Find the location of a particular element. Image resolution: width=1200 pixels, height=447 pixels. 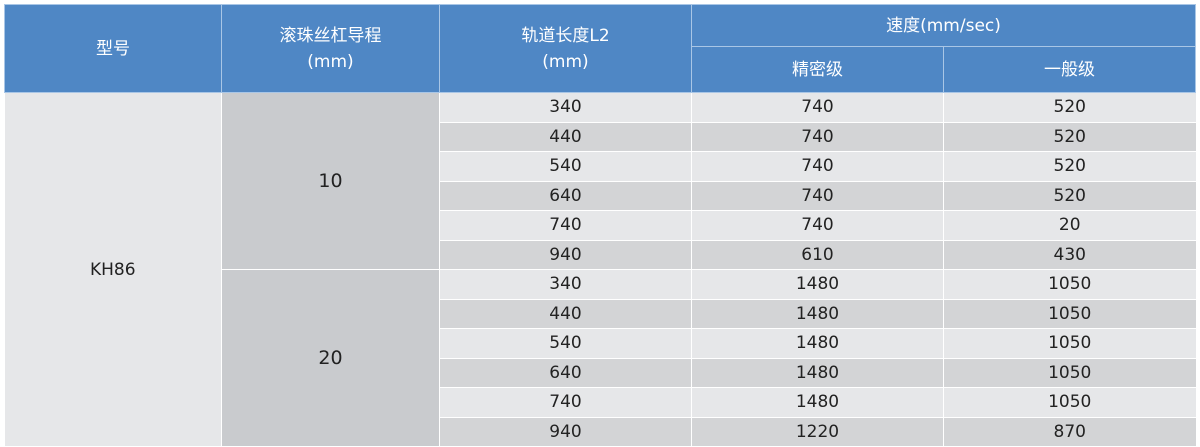

lead-cell: 10 is located at coordinates (330, 181).